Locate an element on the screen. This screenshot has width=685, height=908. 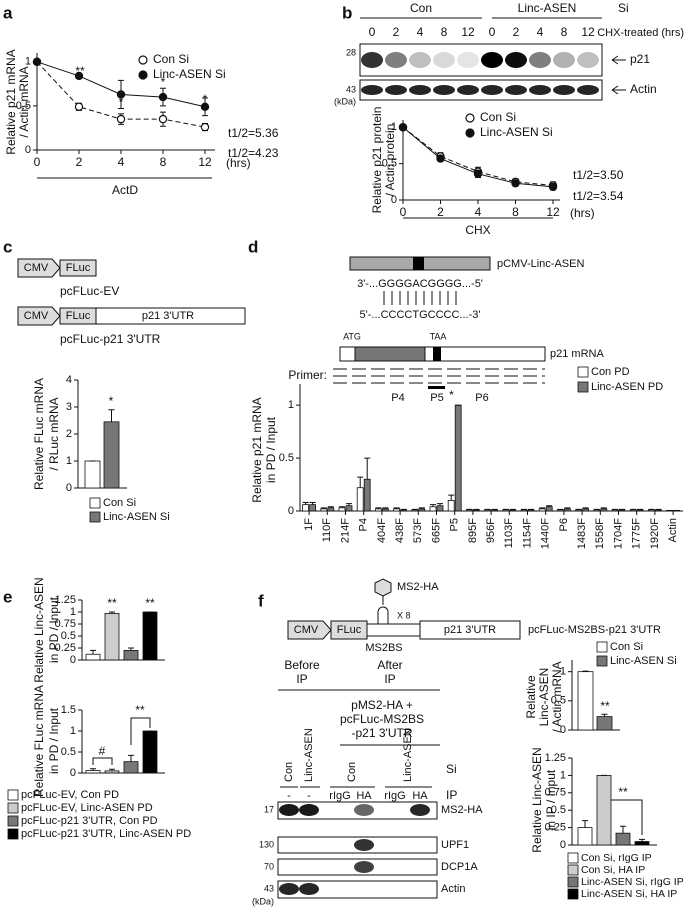
y-axis-label: Relative is located at coordinates (531, 697).